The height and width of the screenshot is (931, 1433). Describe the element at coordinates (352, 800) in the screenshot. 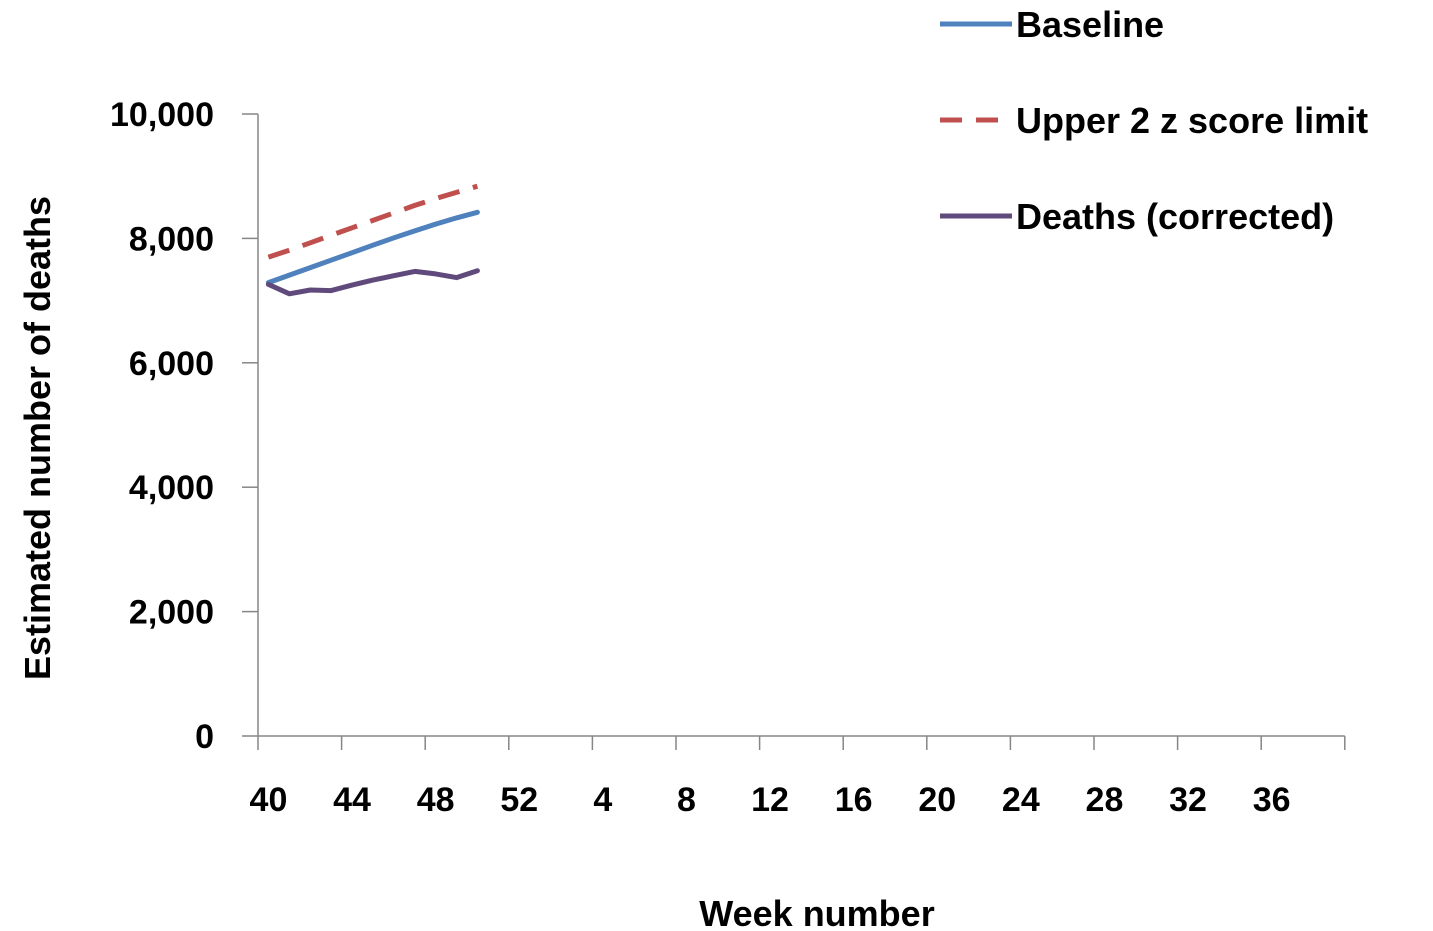

I see `x-tick-label: 44` at that location.